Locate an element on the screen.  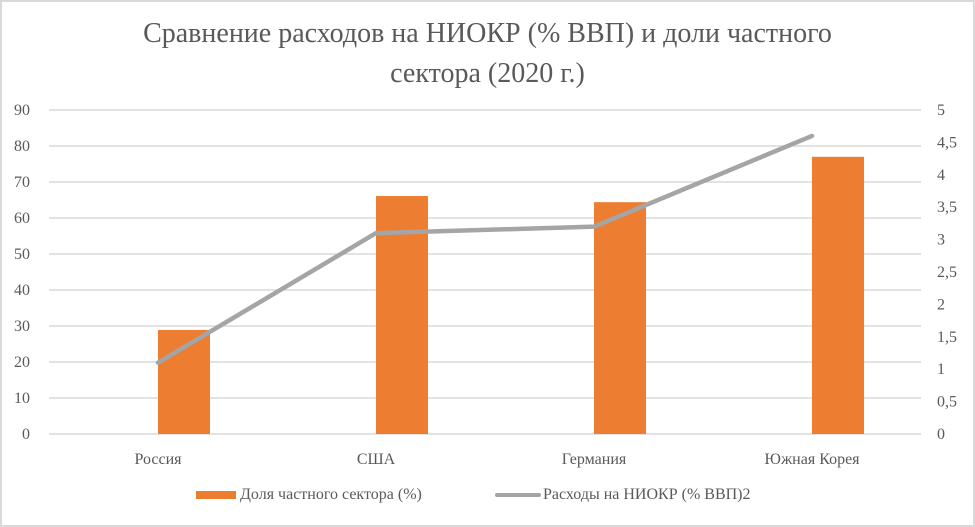
y-right-tick-label: 4 is located at coordinates (941, 175).